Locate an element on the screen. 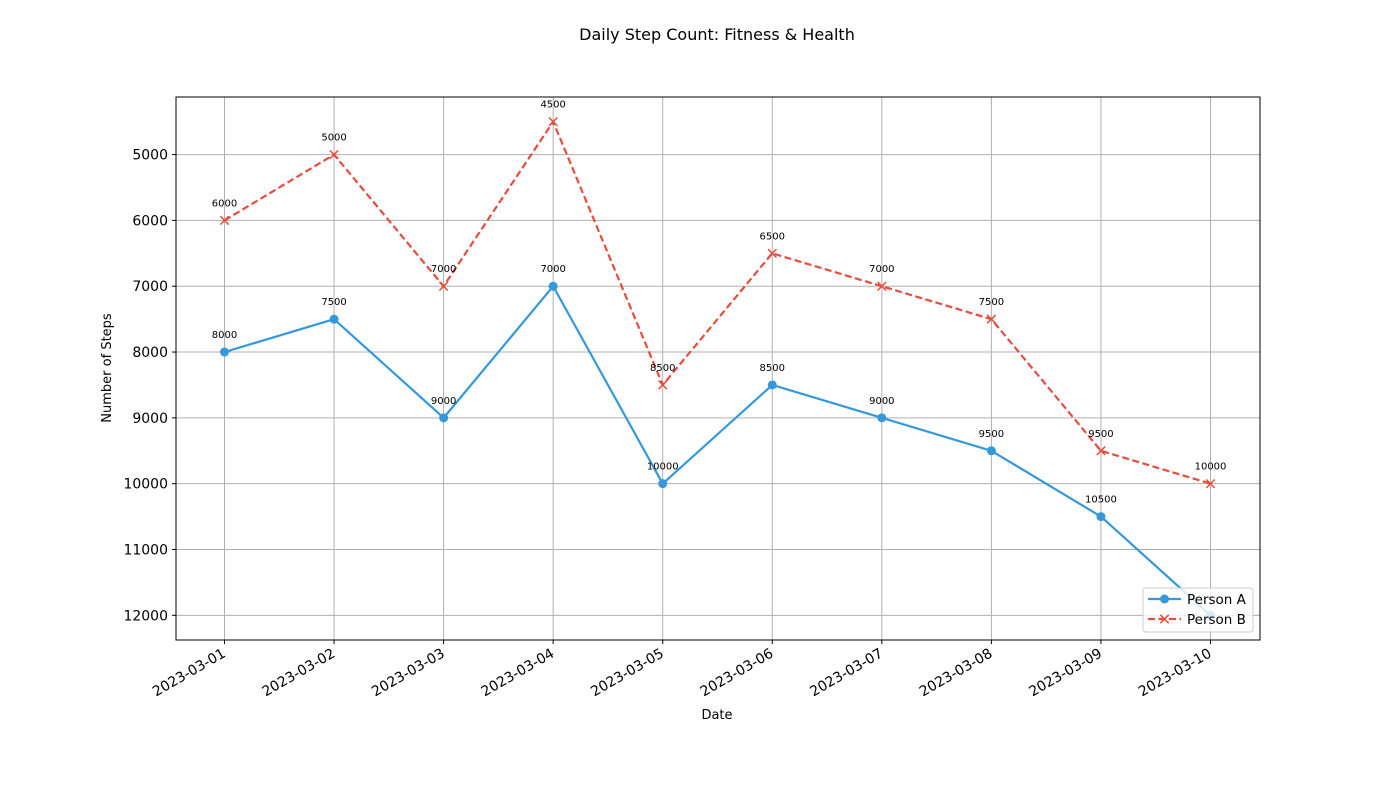 The image size is (1400, 800). legend-label: Person B is located at coordinates (1216, 620).